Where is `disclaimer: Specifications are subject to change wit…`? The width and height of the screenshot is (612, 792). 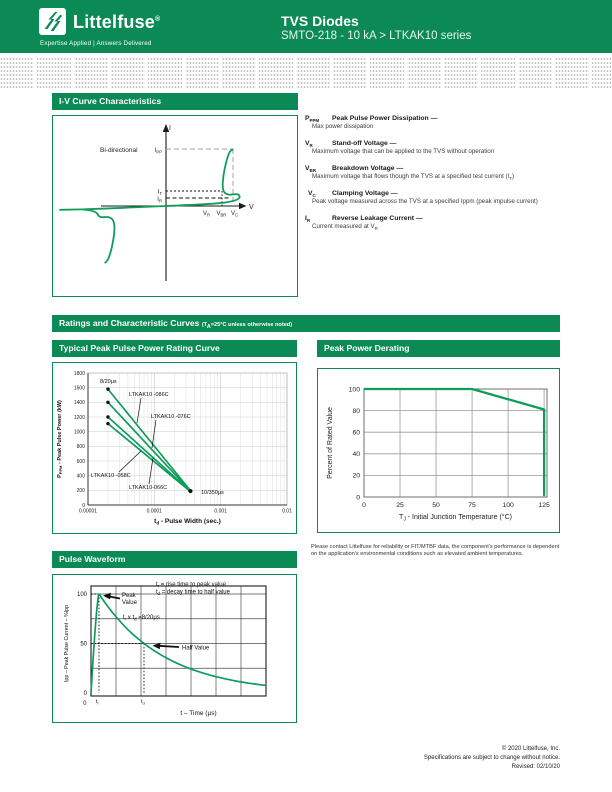 disclaimer: Specifications are subject to change wit… is located at coordinates (491, 758).